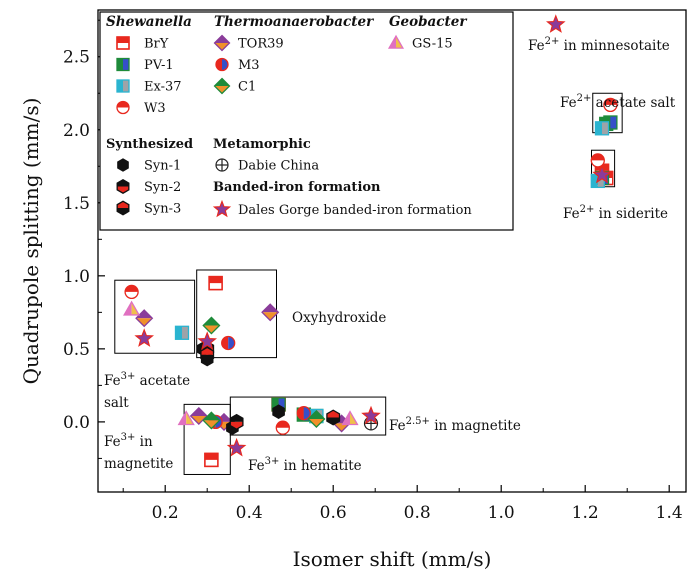 The width and height of the screenshot is (696, 576). What do you see at coordinates (455, 425) in the screenshot?
I see `annotation-label: Fe2.5+ in magnetite` at bounding box center [455, 425].